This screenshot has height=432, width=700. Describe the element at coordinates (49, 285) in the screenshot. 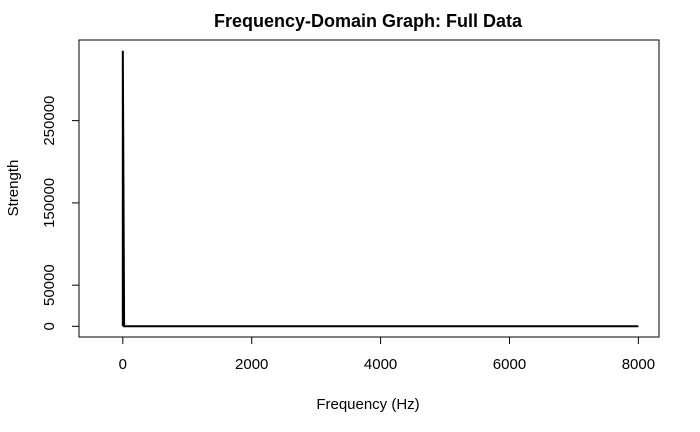

I see `y-tick-label: 50000` at that location.